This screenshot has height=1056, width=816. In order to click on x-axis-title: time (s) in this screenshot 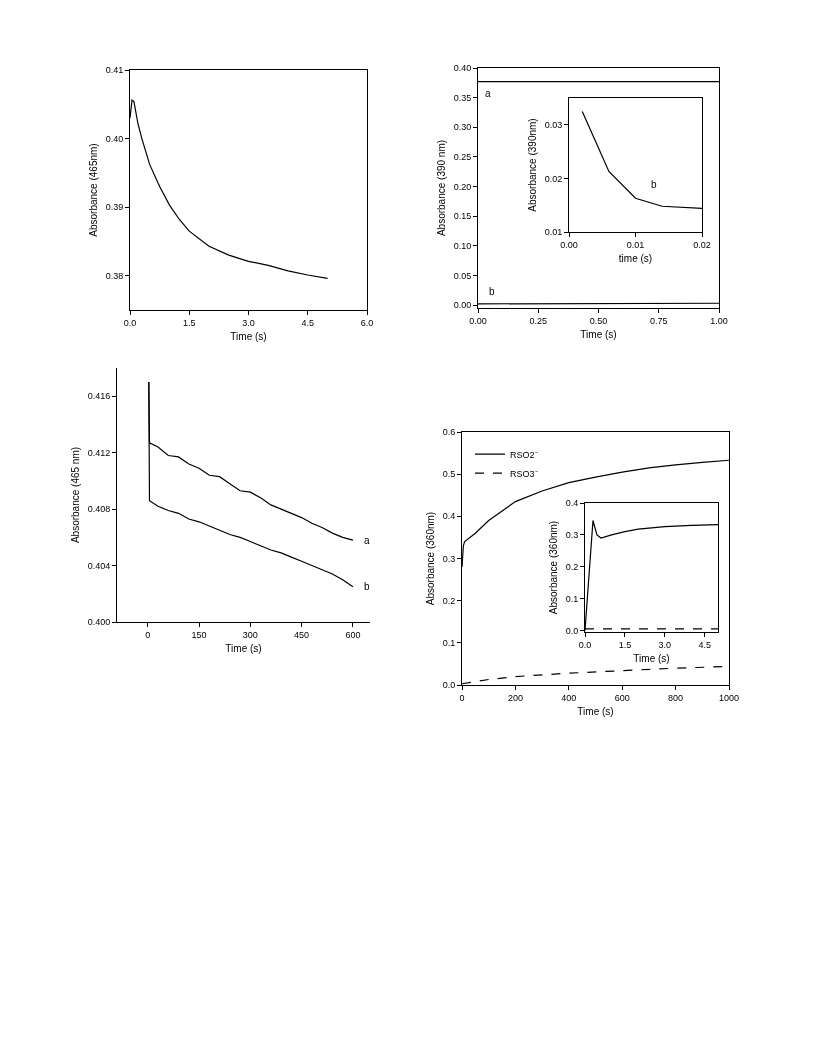, I will do `click(635, 259)`.